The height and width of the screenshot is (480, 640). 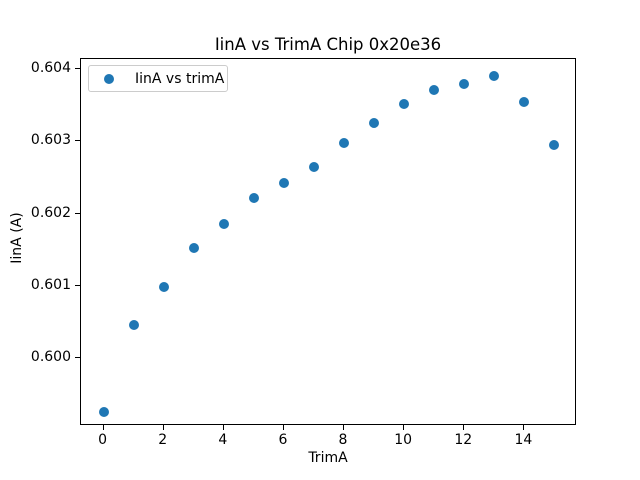 What do you see at coordinates (223, 440) in the screenshot?
I see `x-tick-label: 4` at bounding box center [223, 440].